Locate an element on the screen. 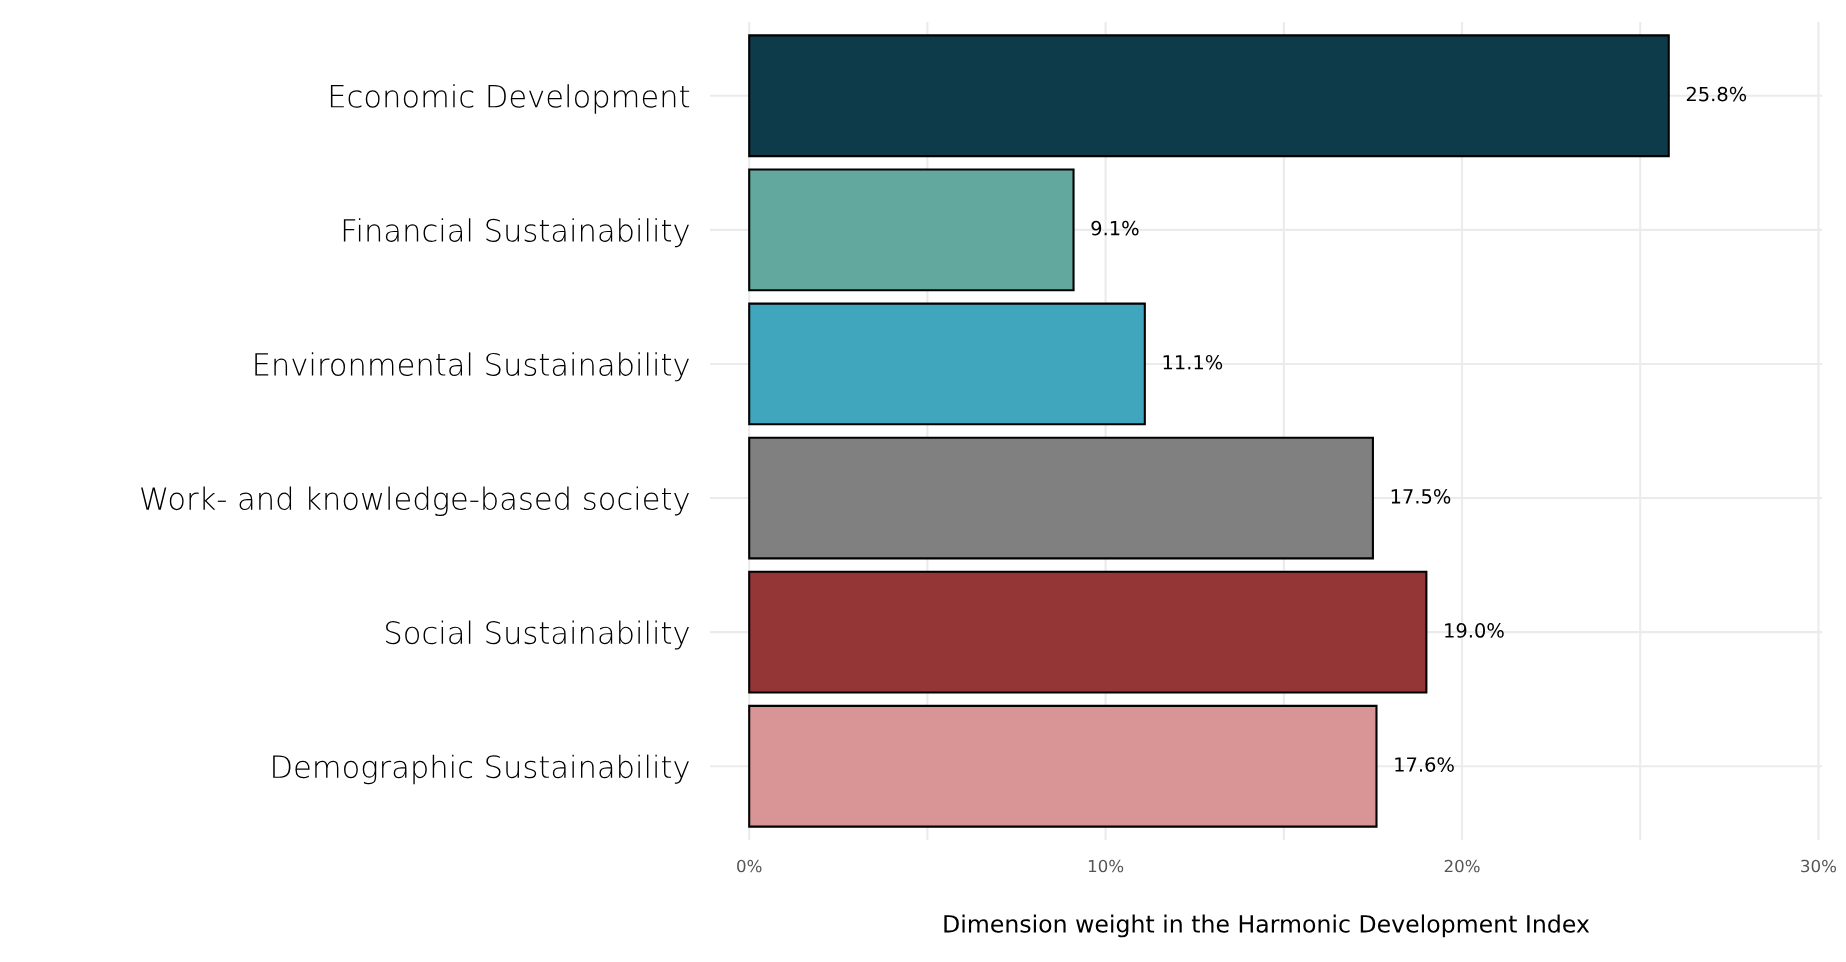  y-tick-label: Demographic Sustainability is located at coordinates (481, 769).